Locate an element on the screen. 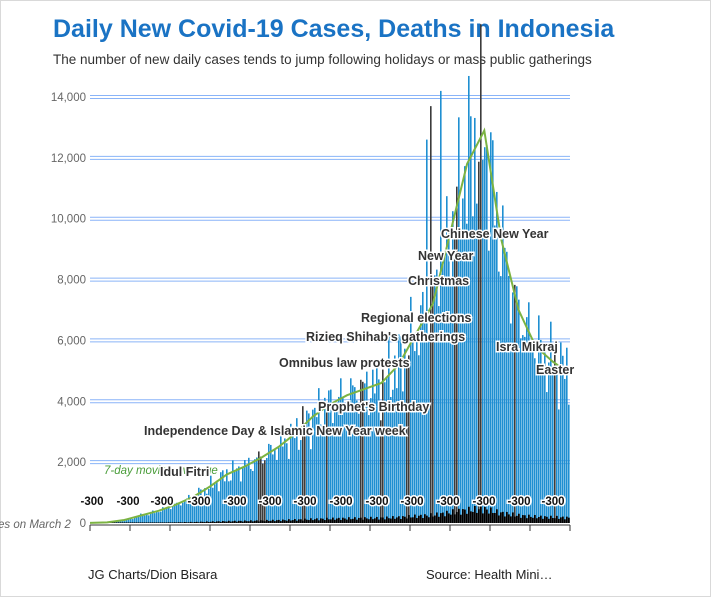 This screenshot has height=600, width=720. event-annotation: Chinese New Year is located at coordinates (495, 234).